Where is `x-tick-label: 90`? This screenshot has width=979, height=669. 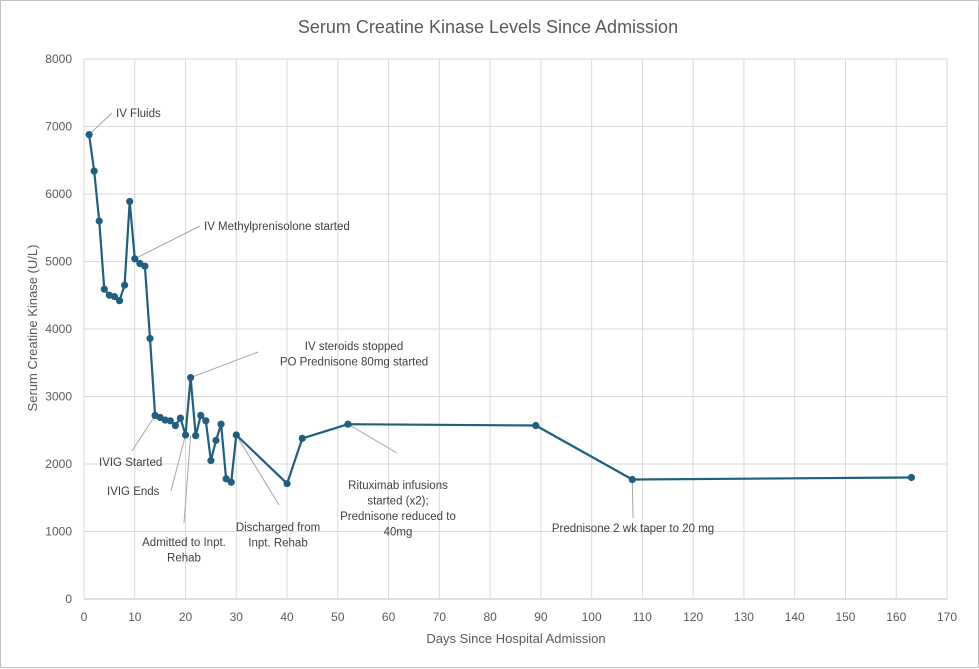 x-tick-label: 90 is located at coordinates (541, 617).